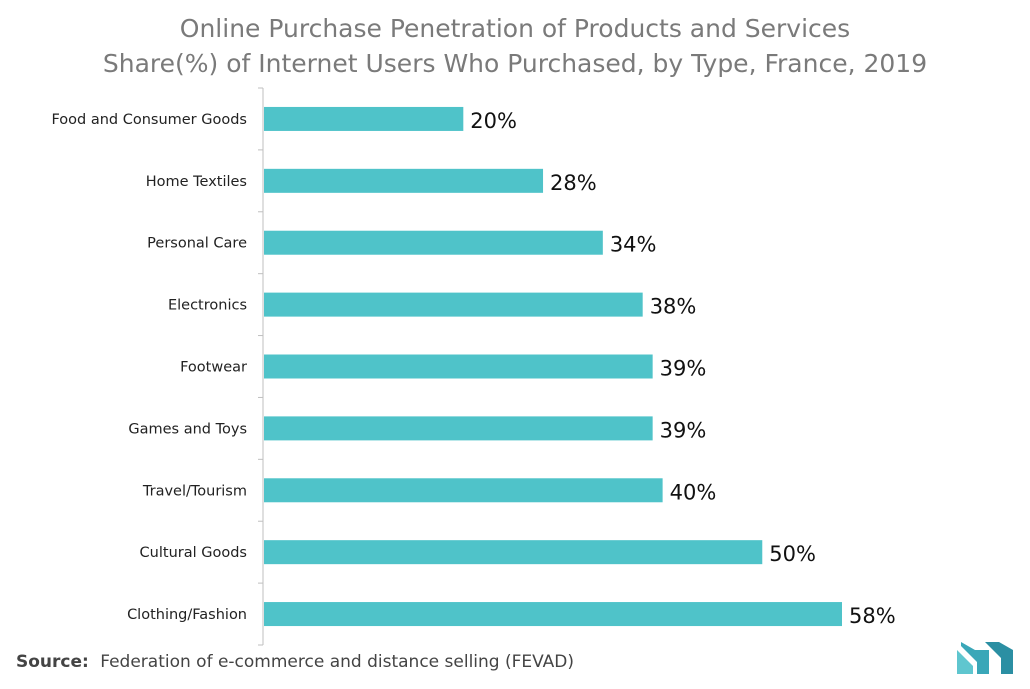 This screenshot has height=689, width=1030. Describe the element at coordinates (149, 120) in the screenshot. I see `category-label: Food and Consumer Goods` at that location.